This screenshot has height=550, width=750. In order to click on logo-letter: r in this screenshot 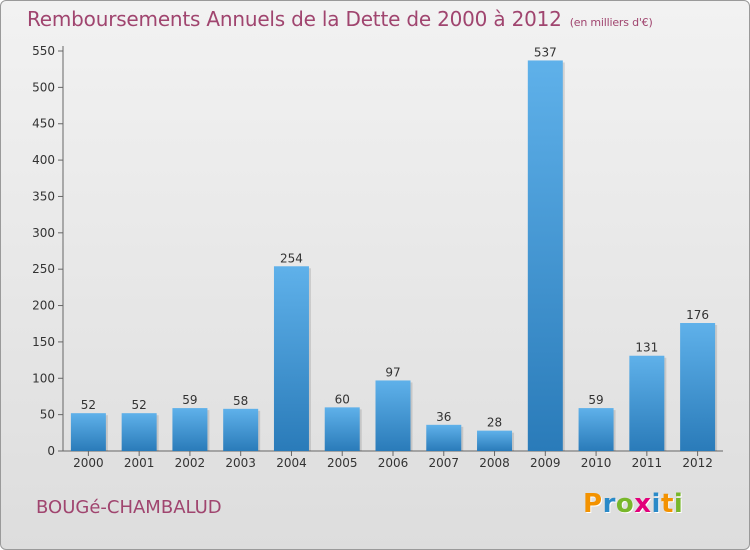, I will do `click(609, 504)`.